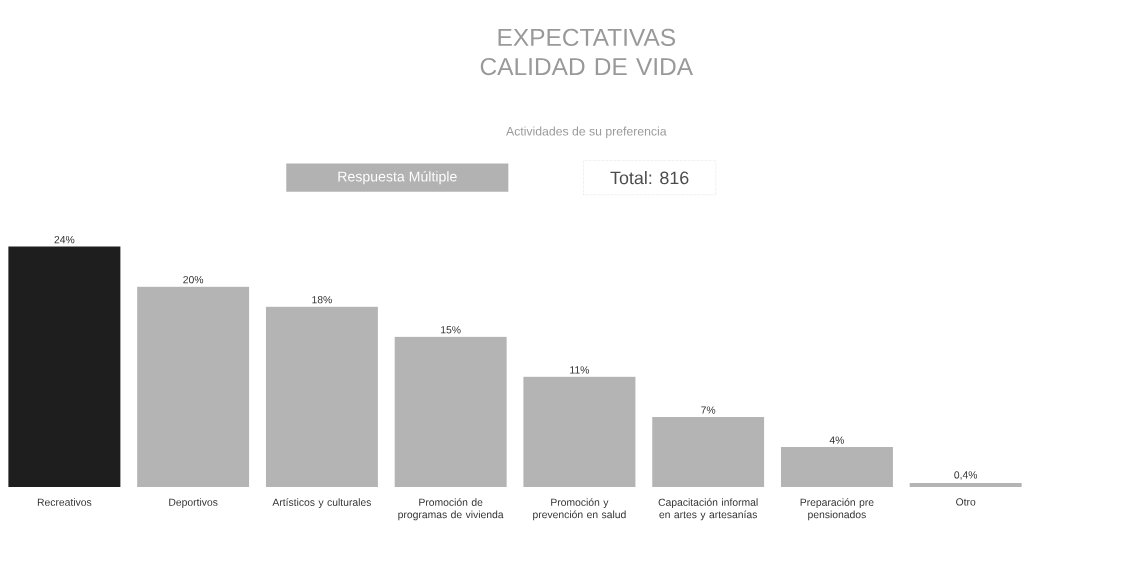 This screenshot has width=1125, height=562. Describe the element at coordinates (451, 509) in the screenshot. I see `x-tick-label: Promoción de programas de vivienda` at that location.